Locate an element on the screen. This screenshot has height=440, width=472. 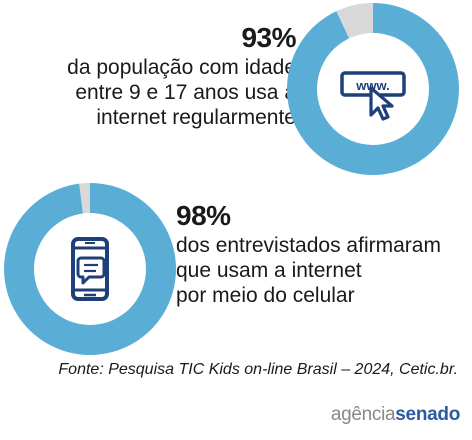
www-cursor-icon: www. is located at coordinates (373, 96).